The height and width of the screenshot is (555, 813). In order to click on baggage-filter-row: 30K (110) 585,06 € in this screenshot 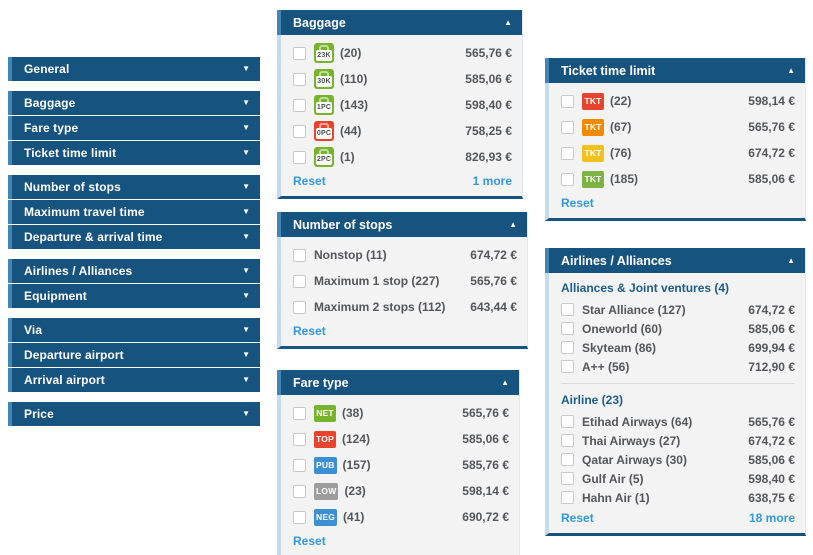, I will do `click(401, 79)`.